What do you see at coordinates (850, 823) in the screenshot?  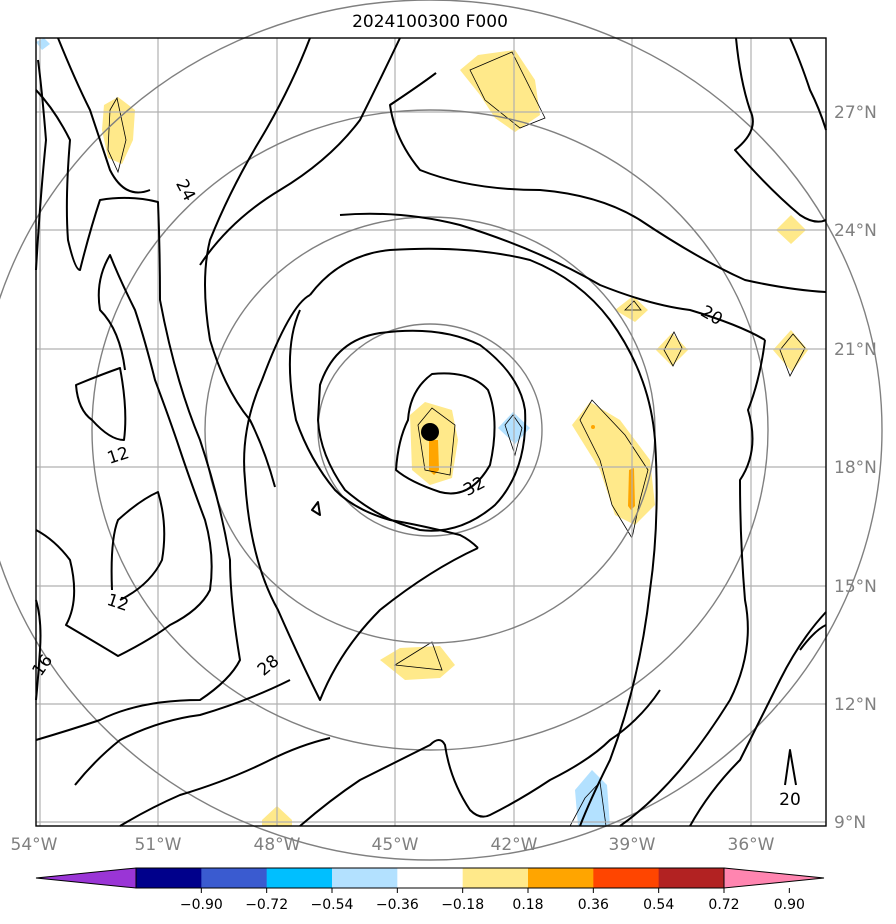 I see `y-tick-label: 9°N` at bounding box center [850, 823].